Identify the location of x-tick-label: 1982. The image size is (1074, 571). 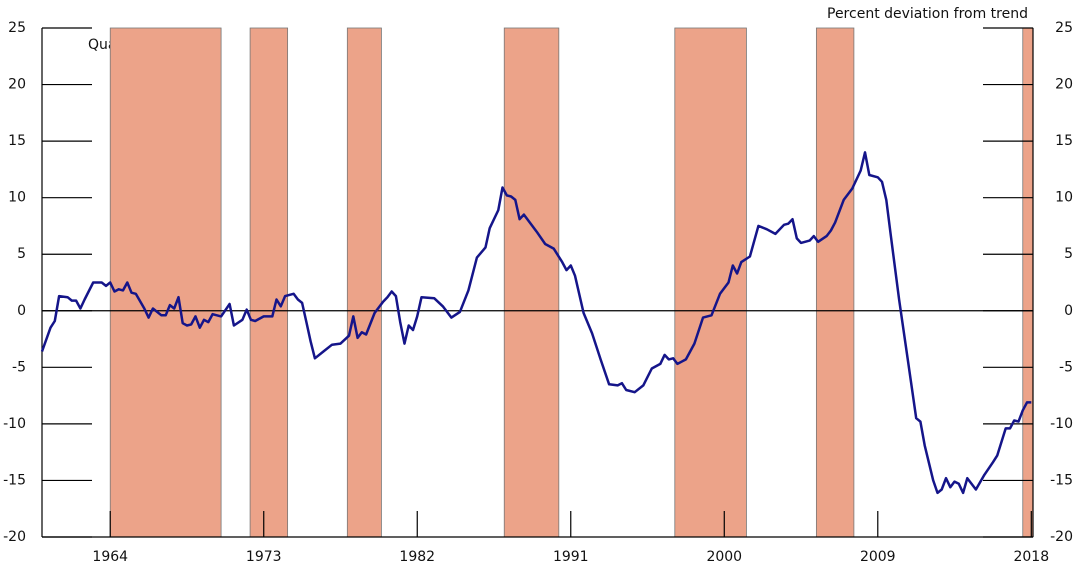
(417, 557).